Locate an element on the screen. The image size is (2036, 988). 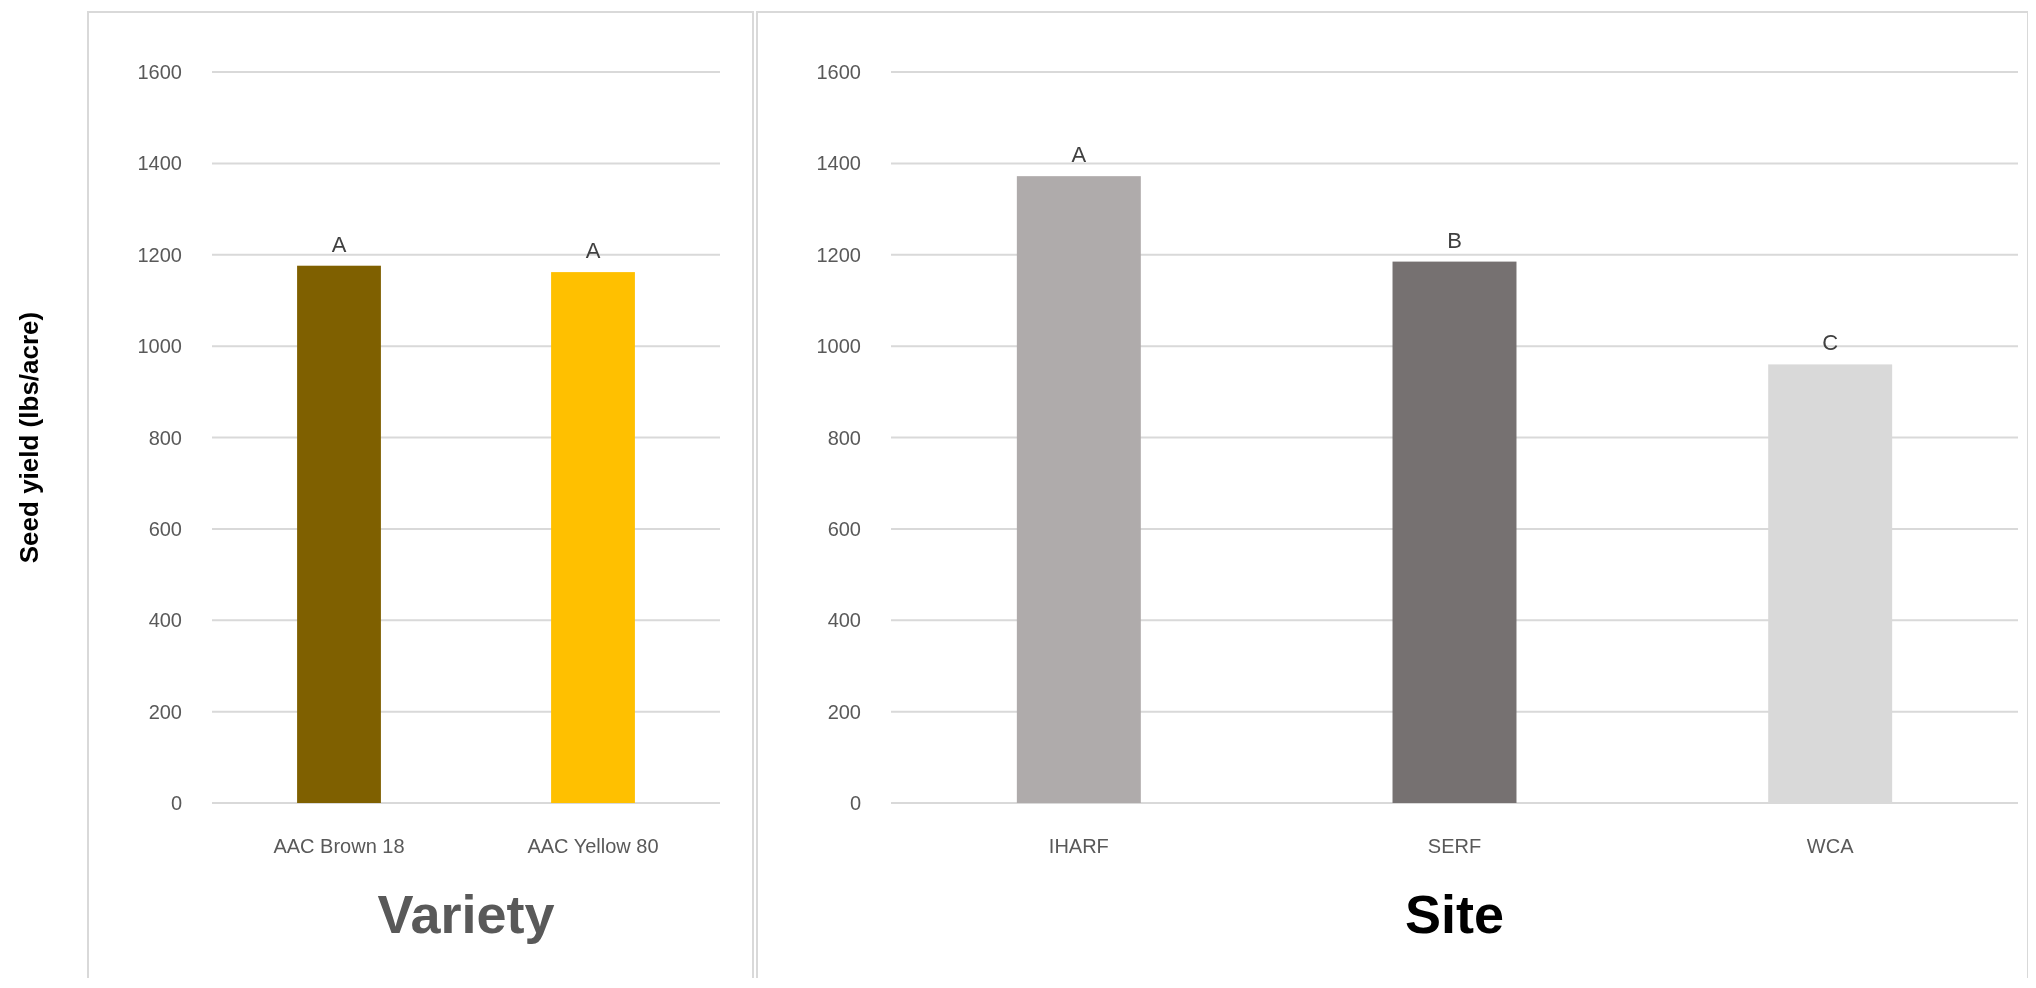
annotation: C is located at coordinates (1830, 343).